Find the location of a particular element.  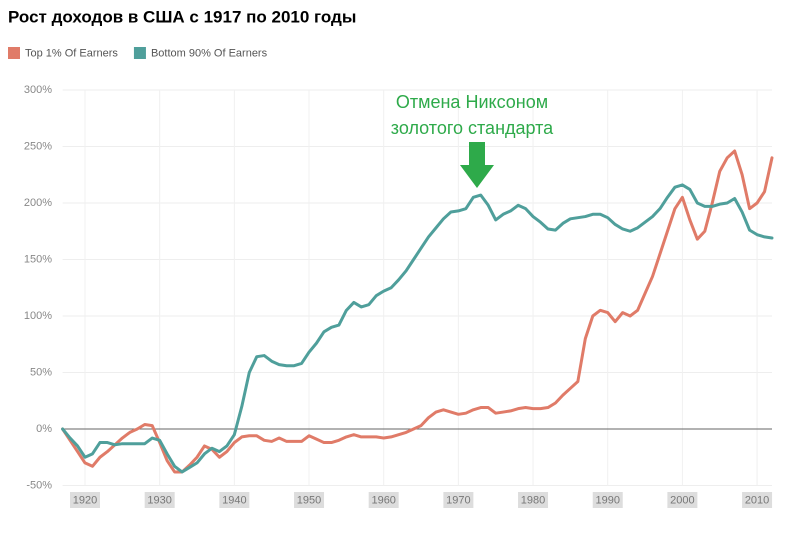

x-tick-label: 2000 is located at coordinates (682, 500).